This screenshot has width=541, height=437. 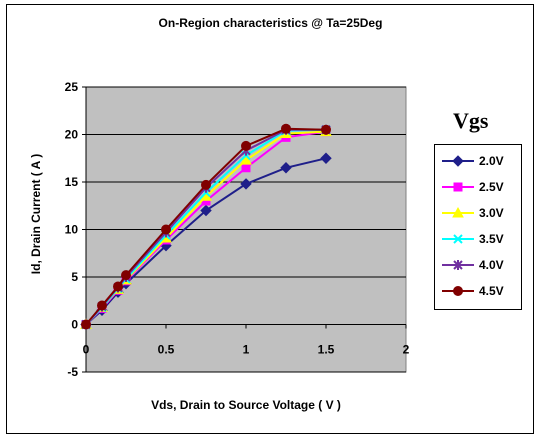 What do you see at coordinates (74, 277) in the screenshot?
I see `y-tick-label: 5` at bounding box center [74, 277].